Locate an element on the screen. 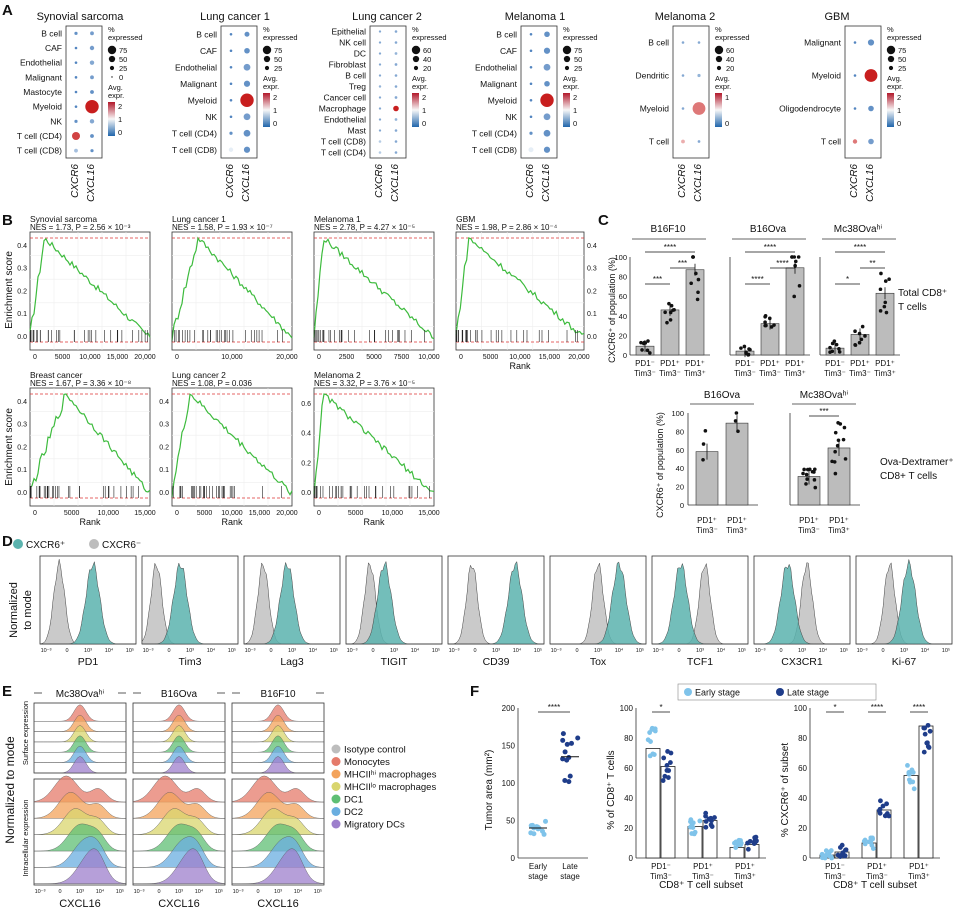  y-tick-label: 0.1 is located at coordinates (22, 470).